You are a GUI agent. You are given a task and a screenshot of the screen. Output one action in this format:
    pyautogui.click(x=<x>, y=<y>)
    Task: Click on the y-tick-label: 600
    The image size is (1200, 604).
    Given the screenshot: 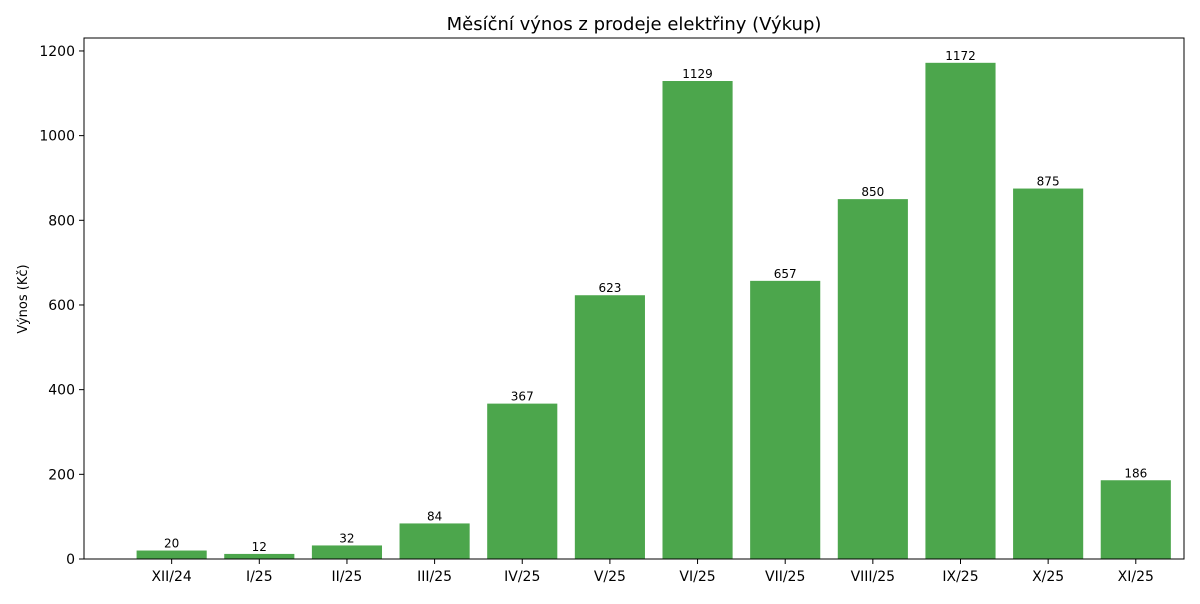 What is the action you would take?
    pyautogui.click(x=61, y=306)
    